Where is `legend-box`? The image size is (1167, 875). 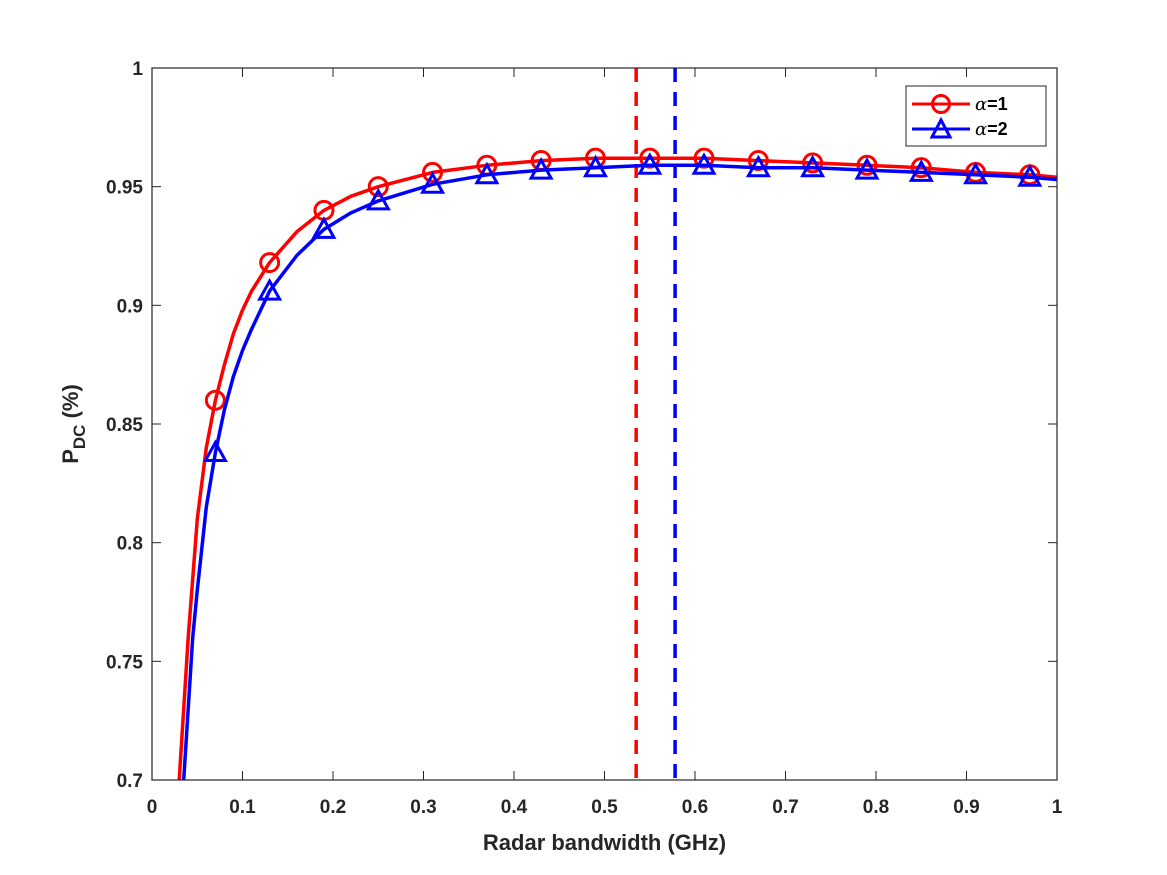 legend-box is located at coordinates (976, 116).